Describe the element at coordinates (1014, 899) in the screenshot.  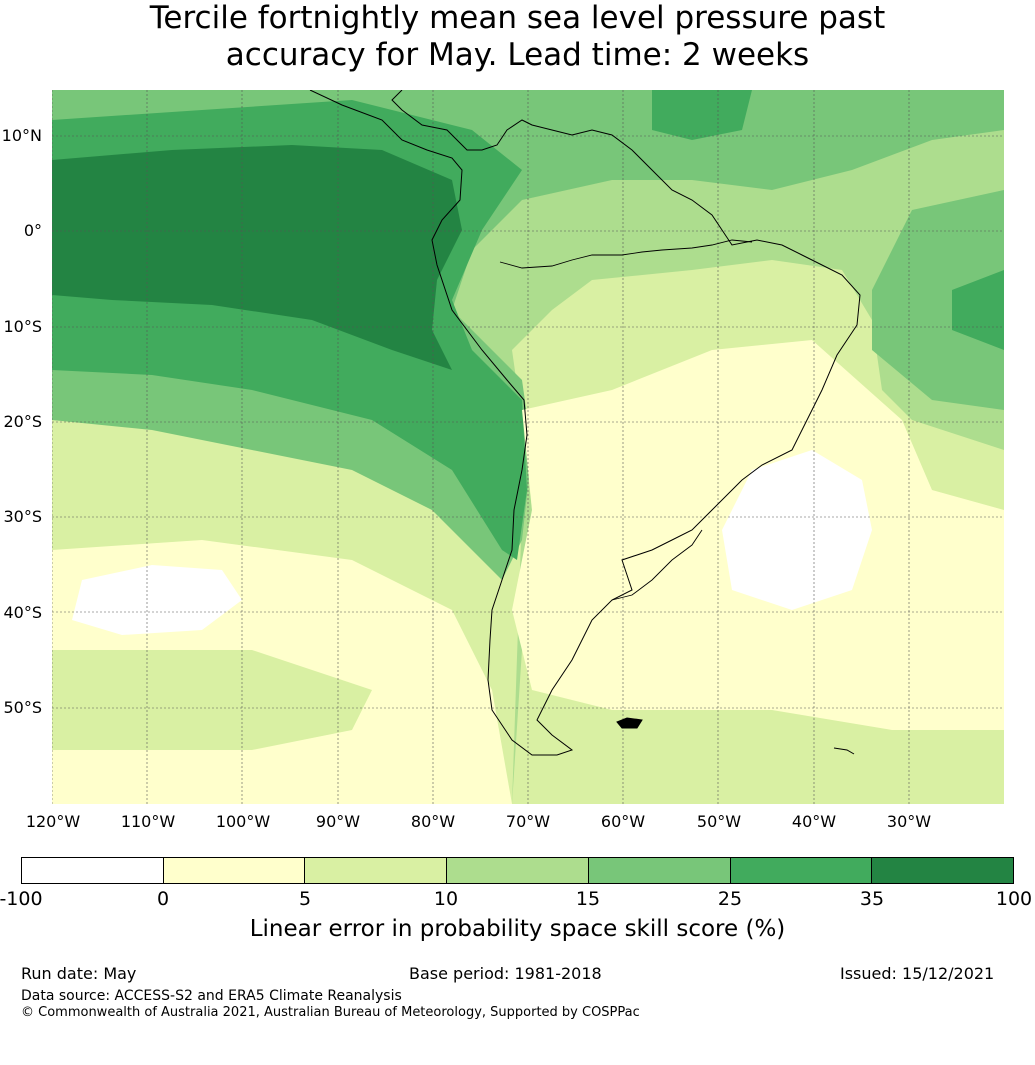
I see `colorbar-tick-label: 100` at that location.